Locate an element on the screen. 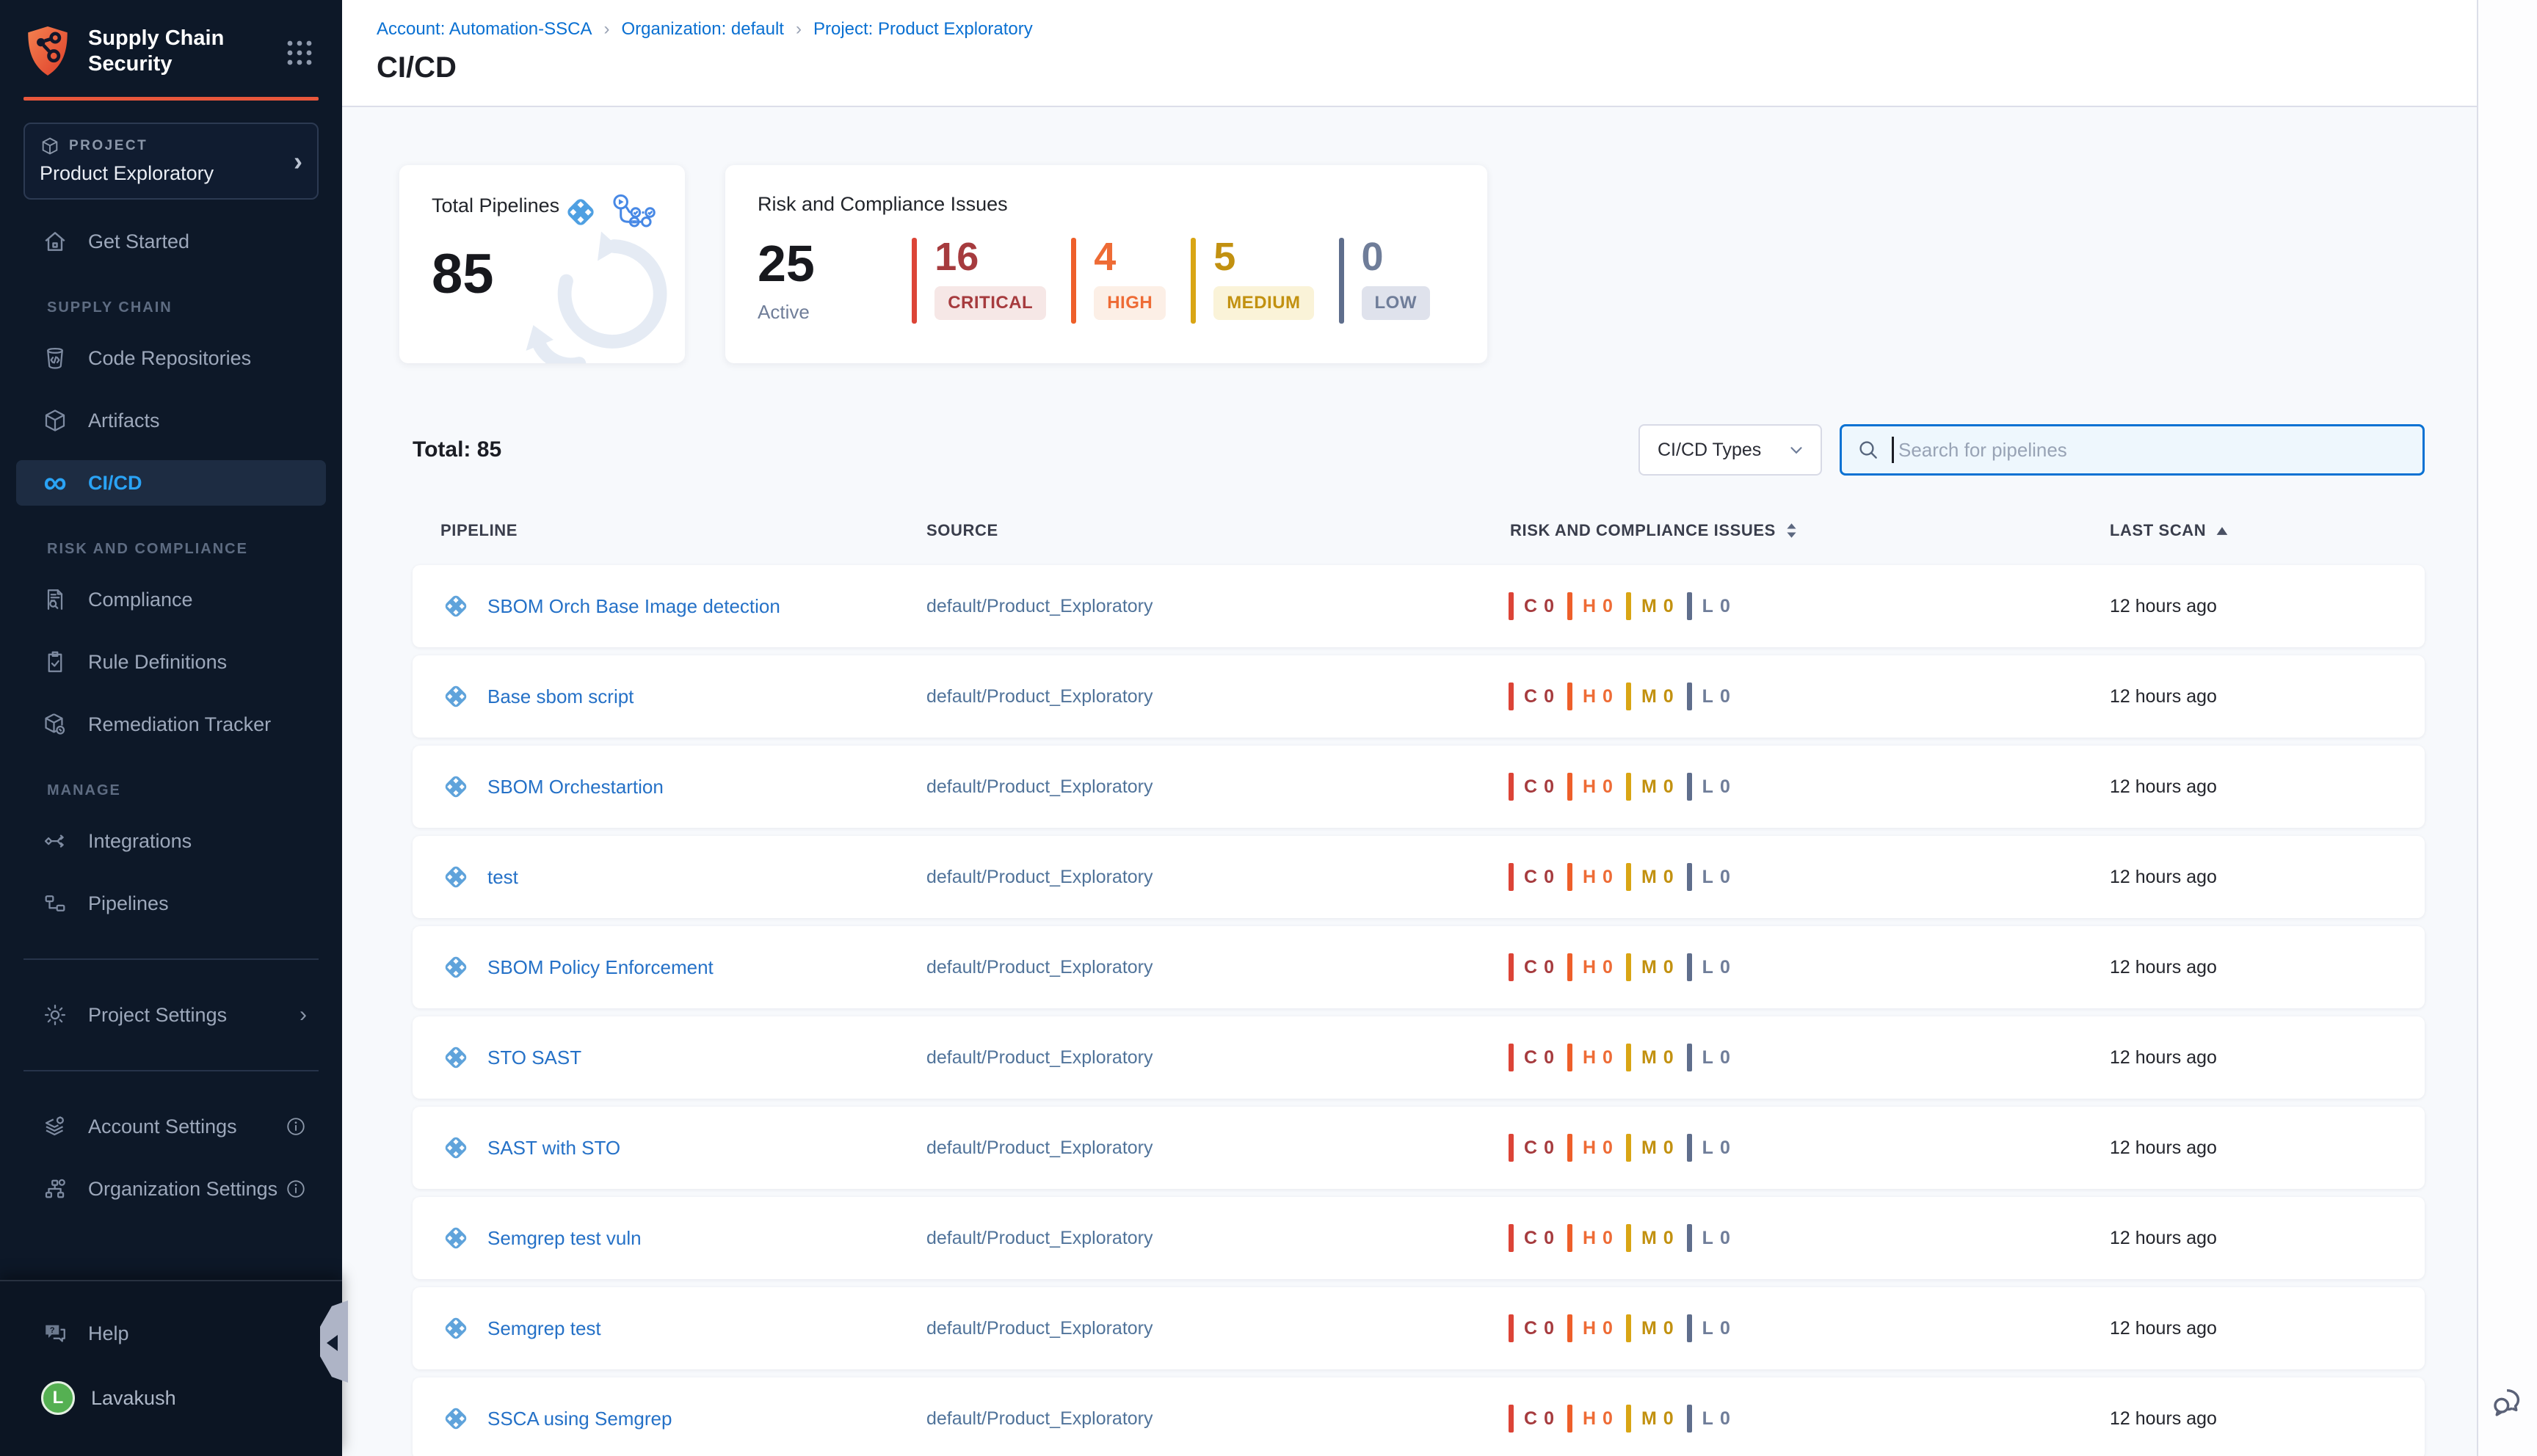 Image resolution: width=2537 pixels, height=1456 pixels. sidebar-item-code-repositories: Code Repositories is located at coordinates (171, 358).